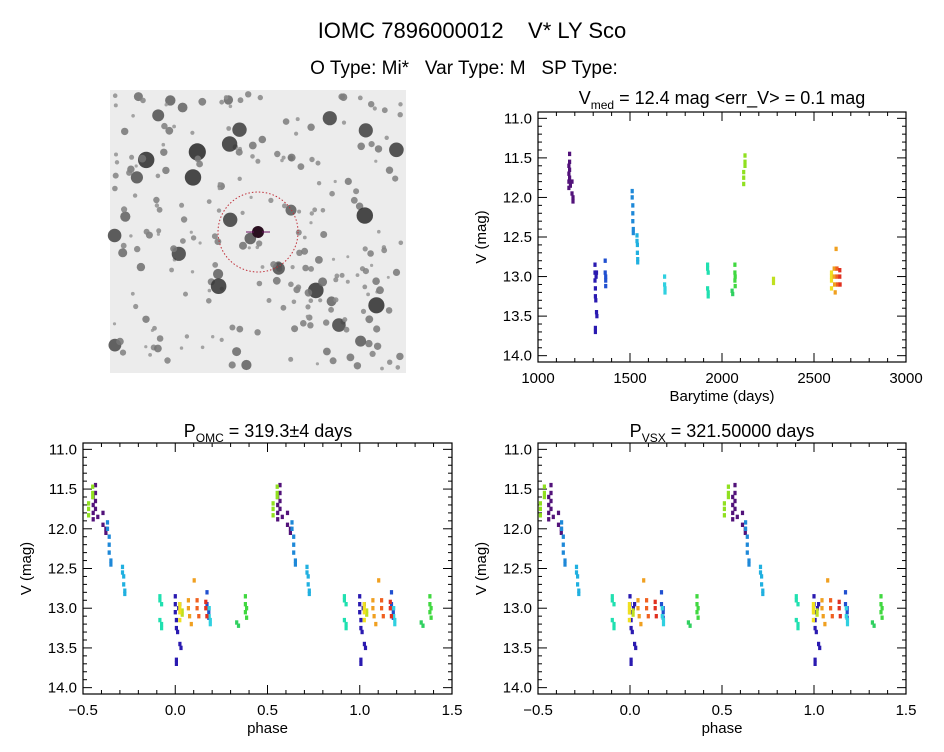 The width and height of the screenshot is (944, 752). What do you see at coordinates (62, 688) in the screenshot?
I see `y-tick-label: 14.0` at bounding box center [62, 688].